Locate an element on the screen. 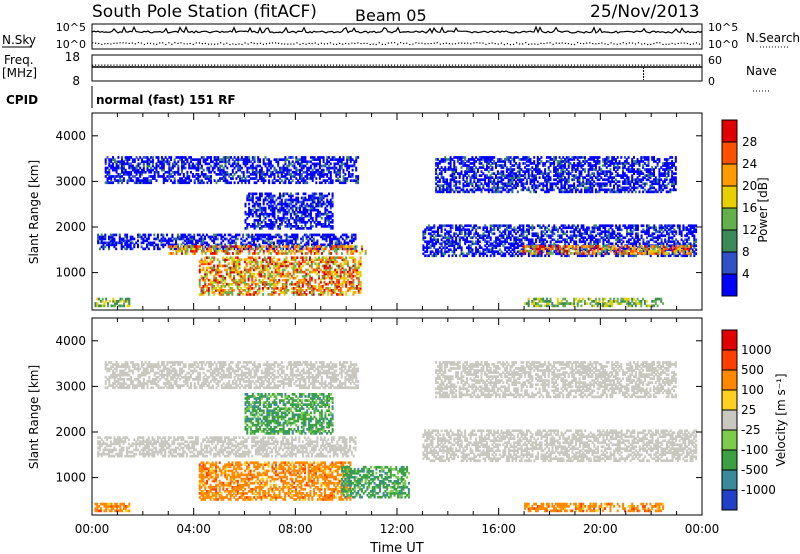  noise-left-tick-bottom: 10^0 is located at coordinates (71, 44).